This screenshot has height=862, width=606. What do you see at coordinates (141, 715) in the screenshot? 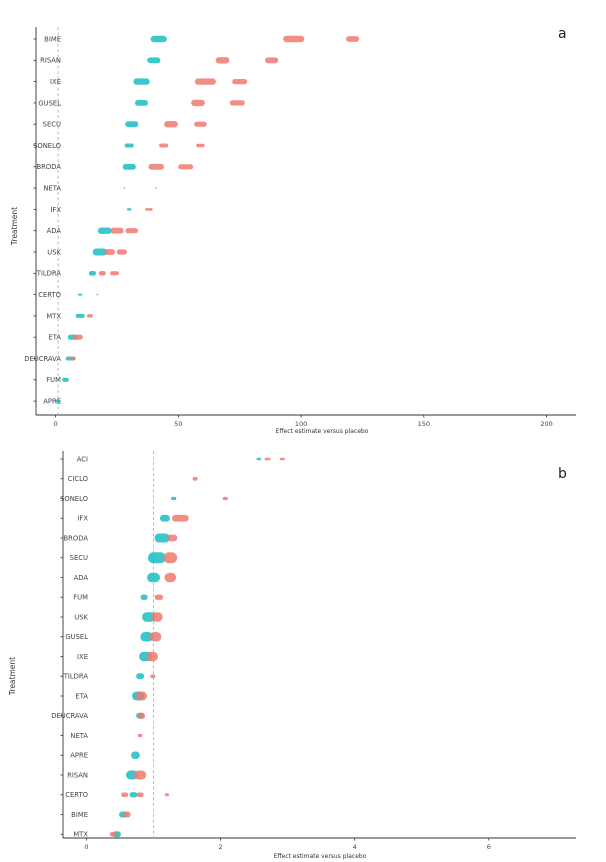
I see `data-point-deucrava-salmon` at bounding box center [141, 715].